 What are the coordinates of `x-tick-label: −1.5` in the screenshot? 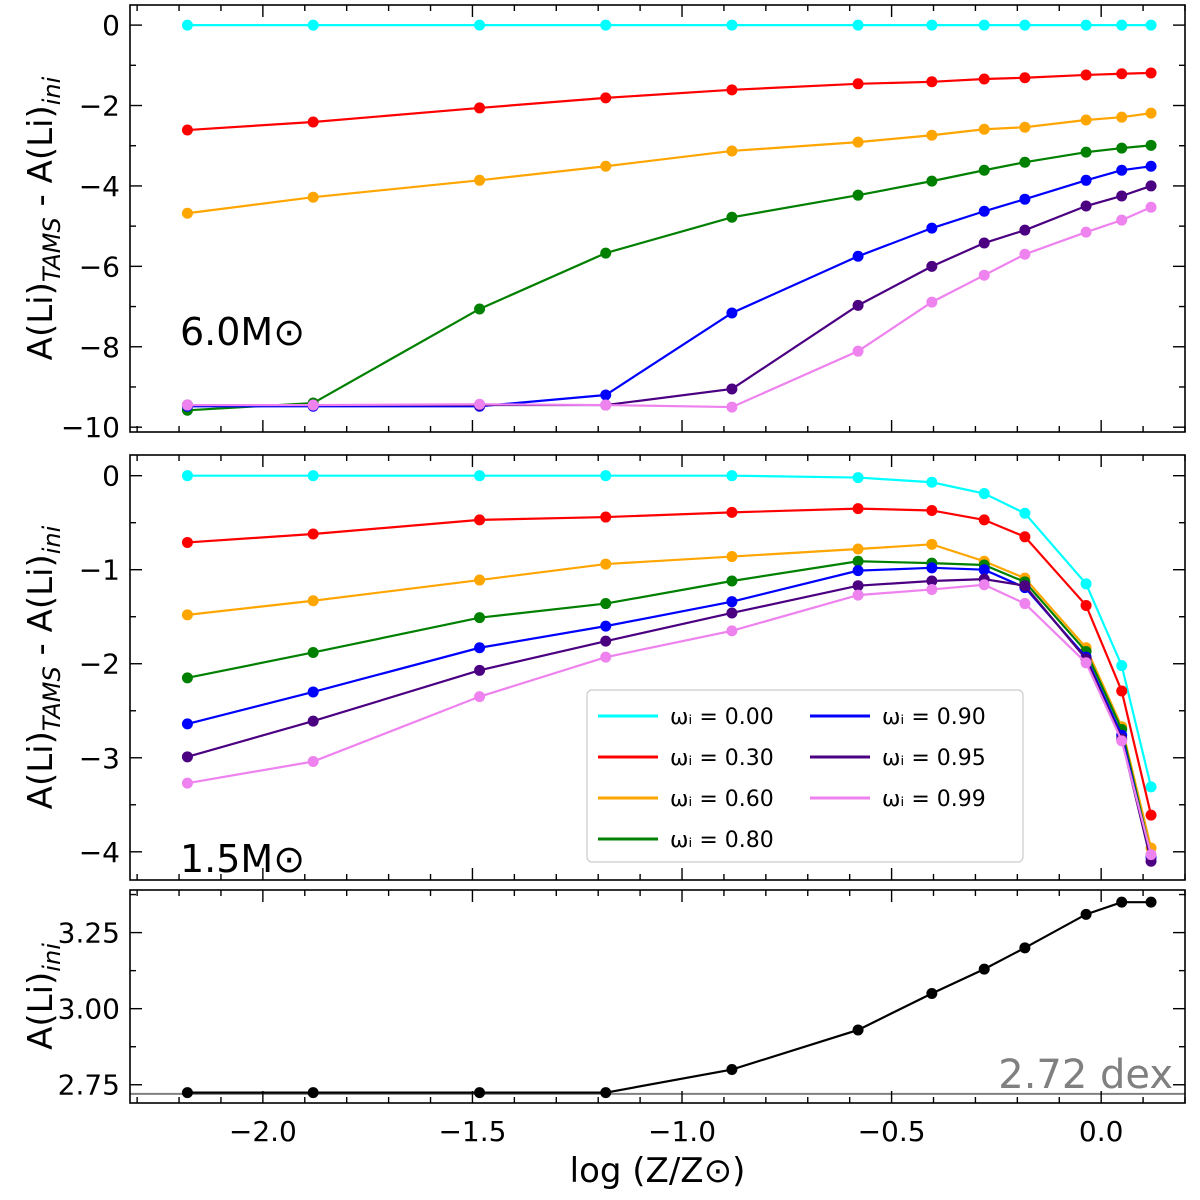 It's located at (472, 1131).